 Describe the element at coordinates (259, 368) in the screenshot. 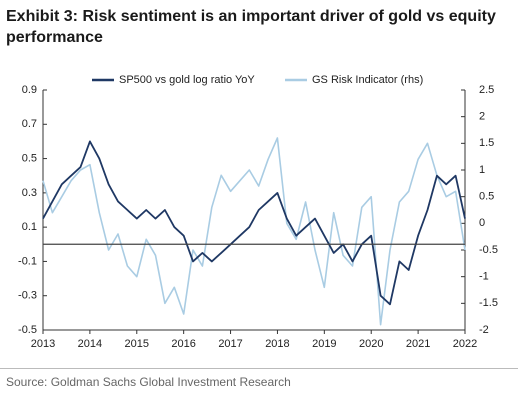

I see `separator` at that location.